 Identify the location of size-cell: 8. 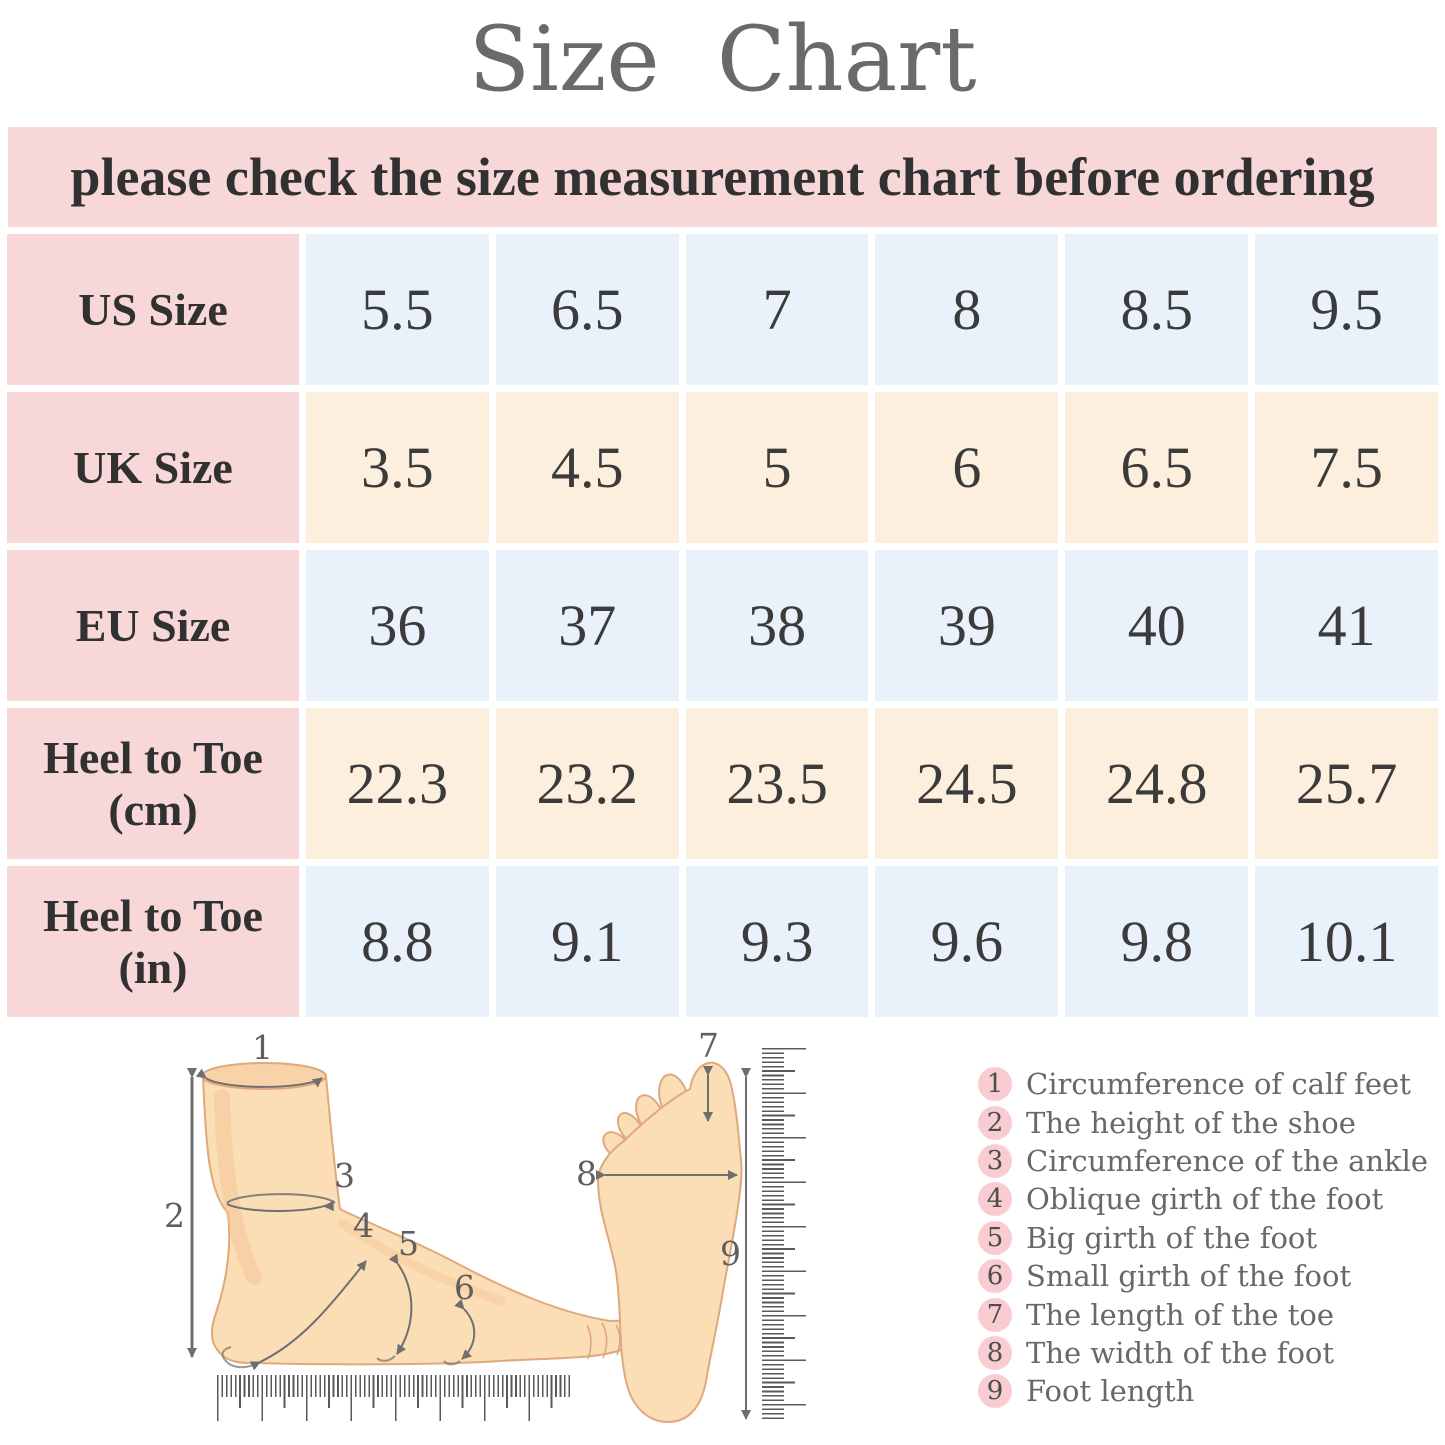
(967, 309).